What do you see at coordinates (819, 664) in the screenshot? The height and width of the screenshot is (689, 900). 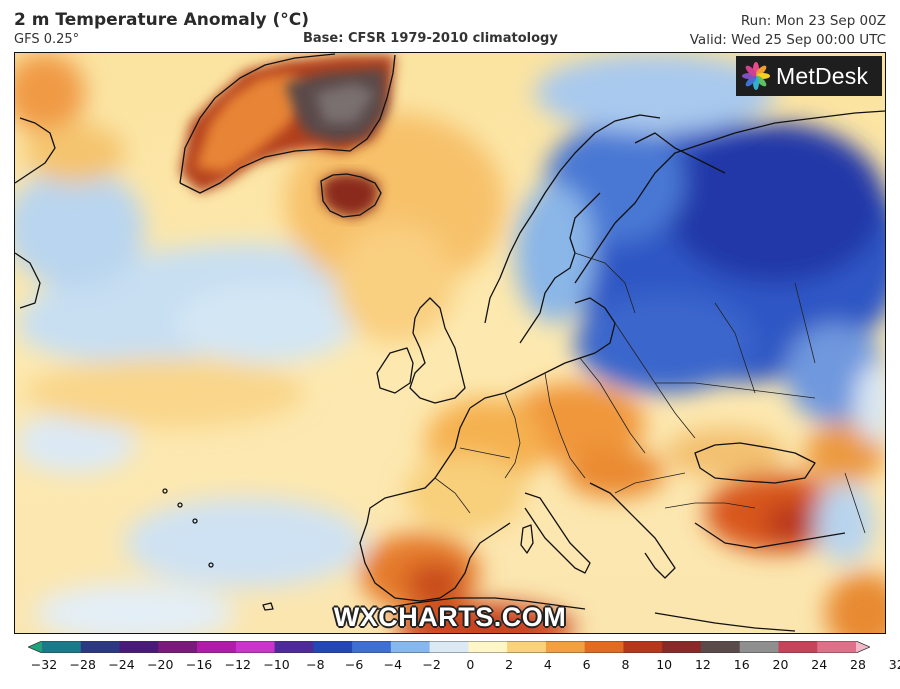 I see `colorbar-tick-label: 24` at bounding box center [819, 664].